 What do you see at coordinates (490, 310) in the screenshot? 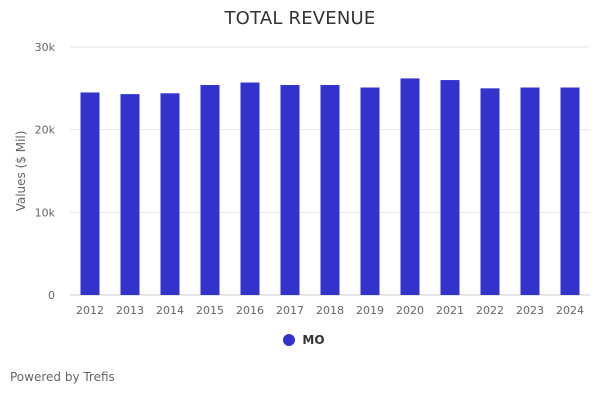
I see `x-tick-label: 2022` at bounding box center [490, 310].